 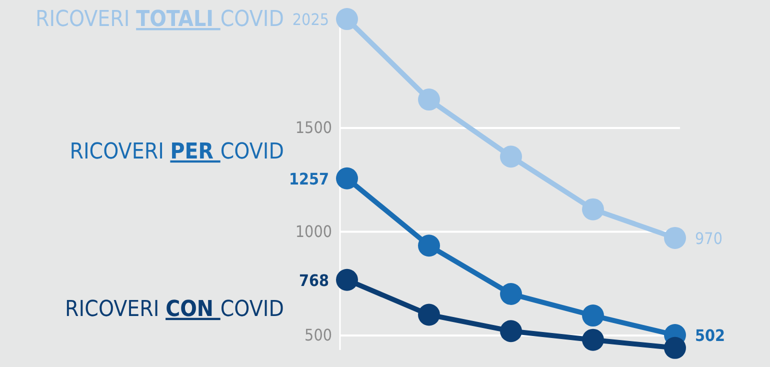 I want to click on data-label: 1257, so click(x=308, y=178).